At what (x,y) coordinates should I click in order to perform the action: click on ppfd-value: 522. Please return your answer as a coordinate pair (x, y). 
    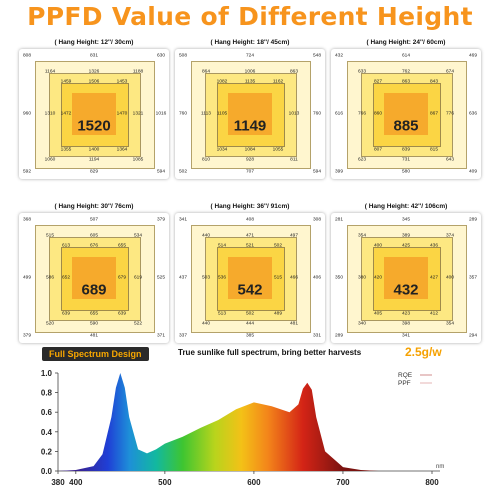
    Looking at the image, I should click on (138, 324).